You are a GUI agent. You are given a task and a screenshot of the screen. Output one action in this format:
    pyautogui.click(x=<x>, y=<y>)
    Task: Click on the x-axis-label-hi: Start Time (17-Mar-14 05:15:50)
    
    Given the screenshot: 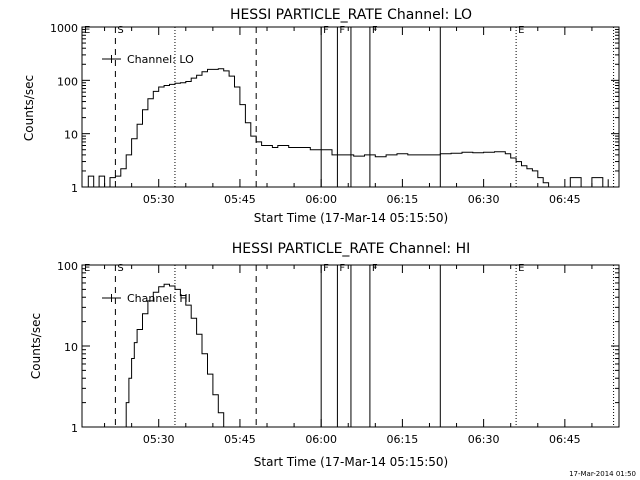 What is the action you would take?
    pyautogui.click(x=351, y=462)
    